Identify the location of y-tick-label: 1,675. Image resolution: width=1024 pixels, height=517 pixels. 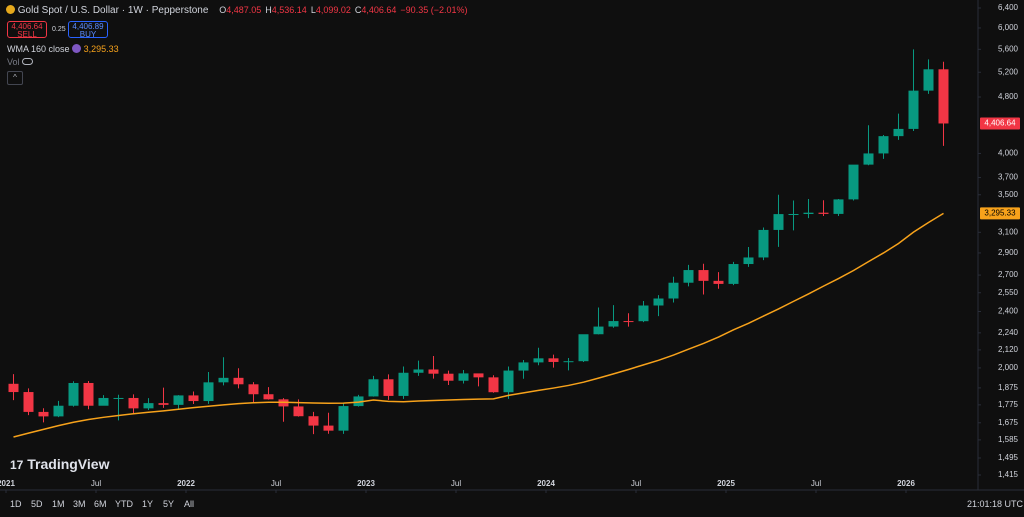
(1008, 422).